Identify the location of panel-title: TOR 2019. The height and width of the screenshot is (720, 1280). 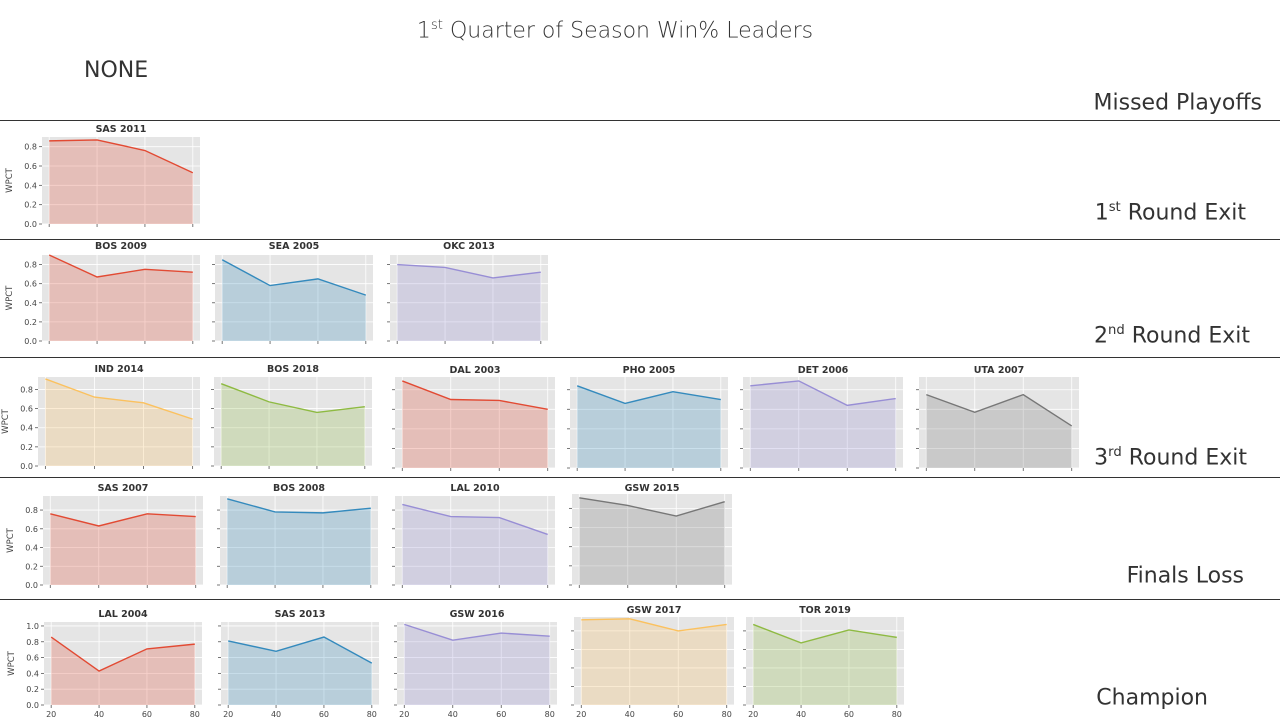
(825, 610).